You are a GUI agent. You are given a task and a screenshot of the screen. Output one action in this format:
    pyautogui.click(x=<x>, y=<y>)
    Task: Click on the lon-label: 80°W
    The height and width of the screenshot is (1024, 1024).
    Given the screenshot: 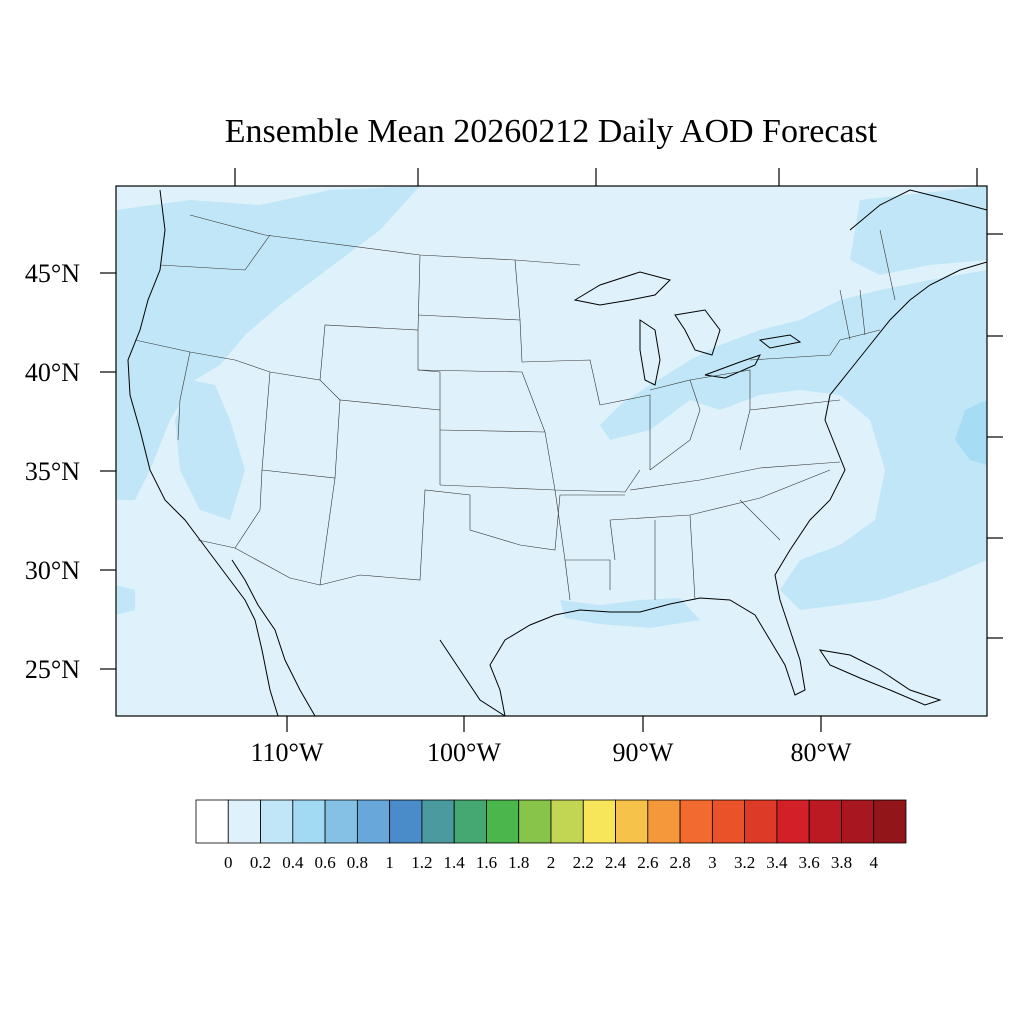 What is the action you would take?
    pyautogui.click(x=821, y=752)
    